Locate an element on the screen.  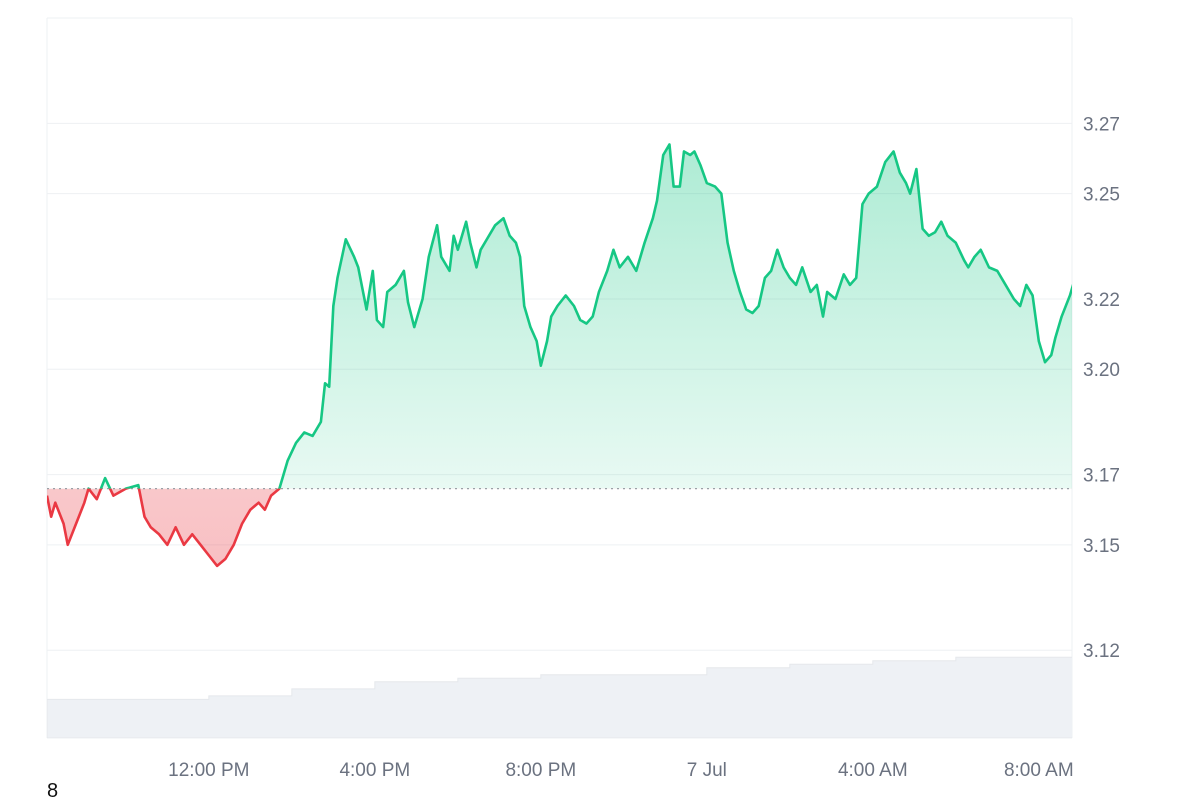
y-tick-label: 3.12 is located at coordinates (1101, 651).